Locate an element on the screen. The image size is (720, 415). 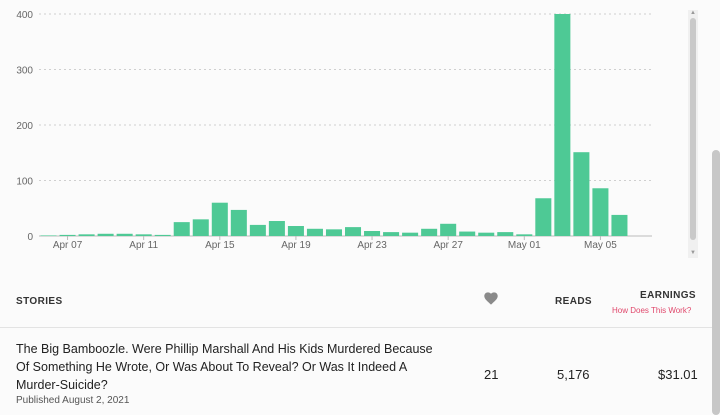
y-tick-label: 0 is located at coordinates (30, 237).